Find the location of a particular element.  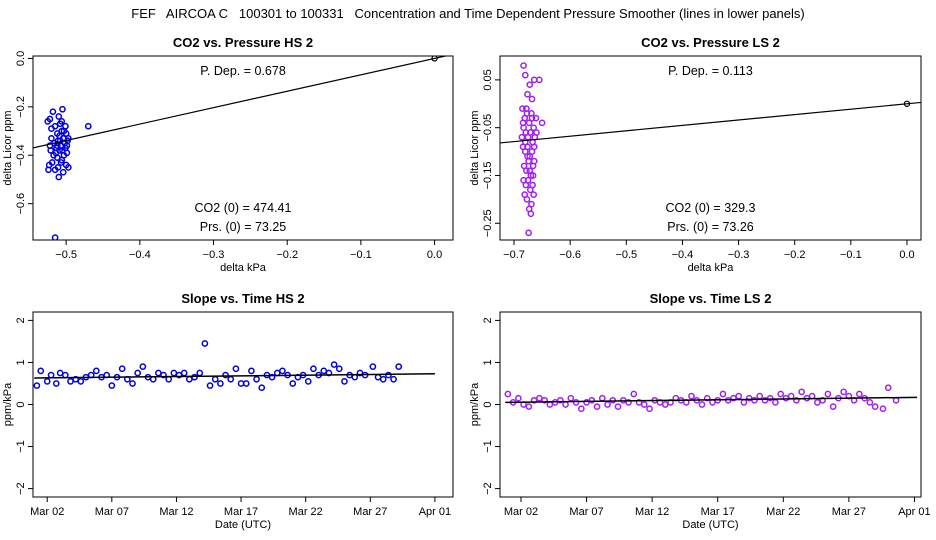

y-tick-label: −0.25 is located at coordinates (488, 223).